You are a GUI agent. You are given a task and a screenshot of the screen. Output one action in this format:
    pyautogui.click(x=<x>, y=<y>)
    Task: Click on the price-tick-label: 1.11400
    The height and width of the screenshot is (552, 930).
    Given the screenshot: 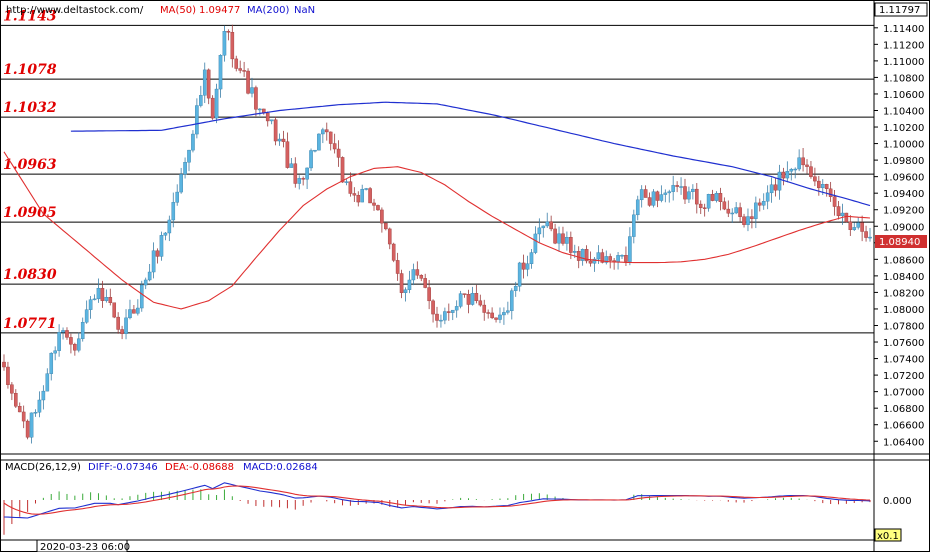 What is the action you would take?
    pyautogui.click(x=903, y=29)
    